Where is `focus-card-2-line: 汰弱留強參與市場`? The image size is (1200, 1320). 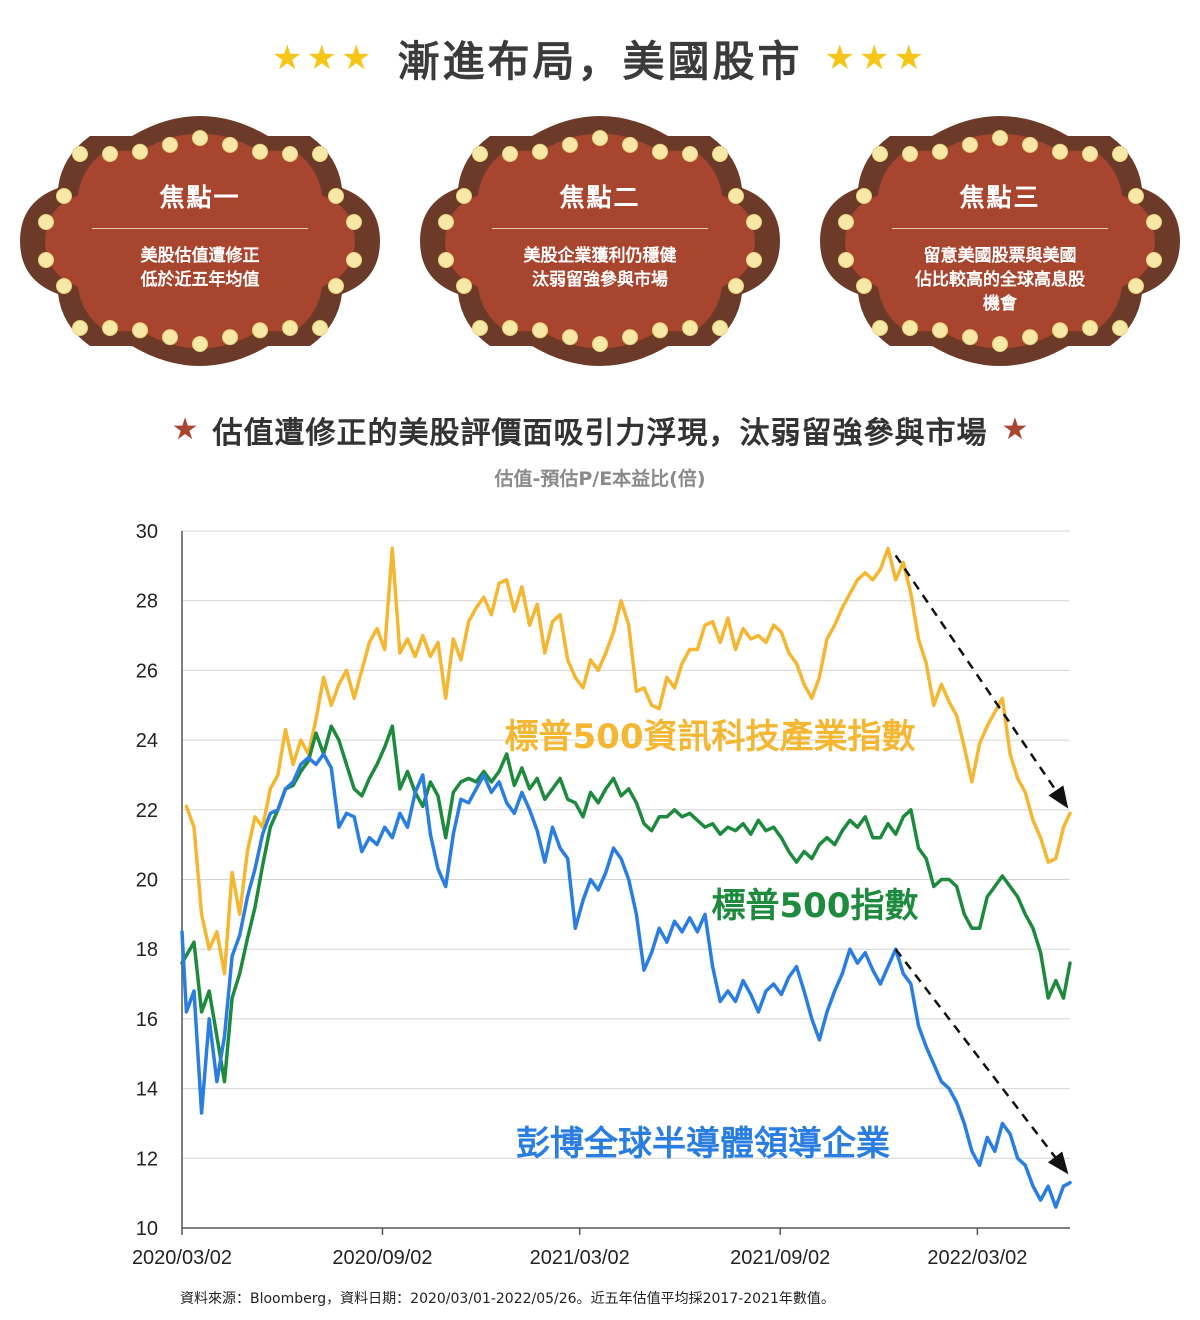
focus-card-2-line: 汰弱留強參與市場 is located at coordinates (600, 280).